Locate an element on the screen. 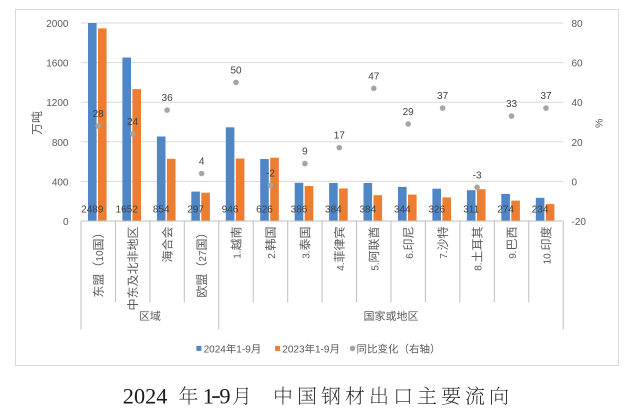 This screenshot has height=414, width=633. svg-text: 386 is located at coordinates (299, 209).